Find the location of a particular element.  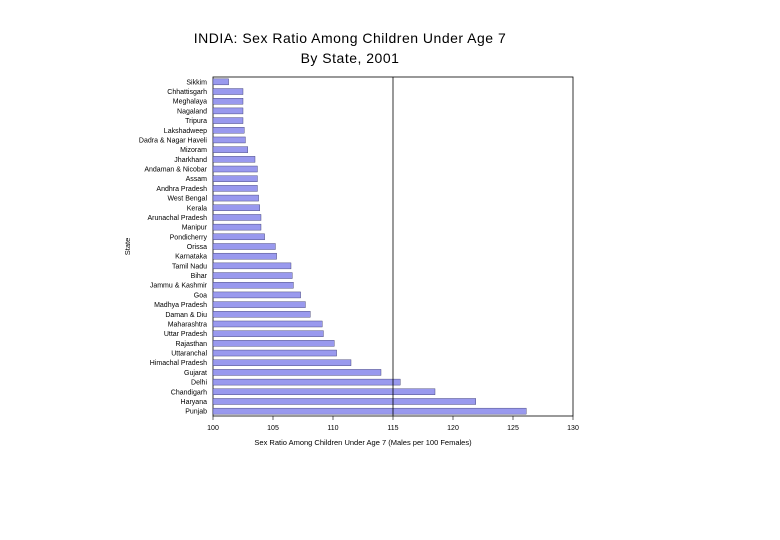

category-label: Uttar Pradesh is located at coordinates (185, 334).